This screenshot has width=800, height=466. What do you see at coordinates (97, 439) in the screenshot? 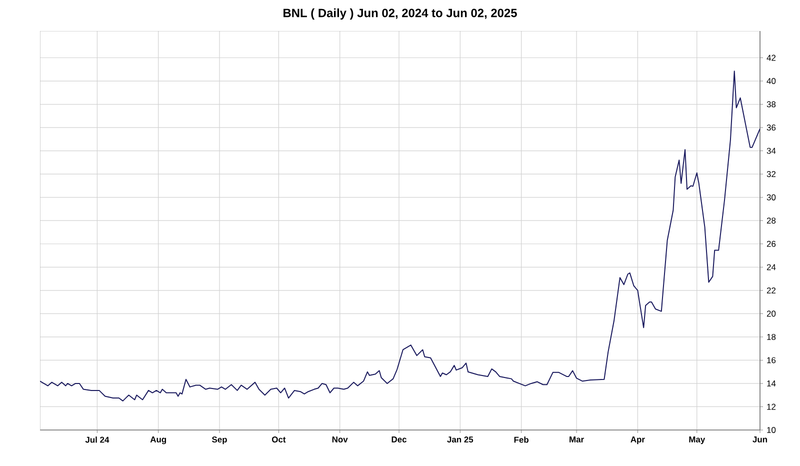
I see `x-tick-label: Jul 24` at bounding box center [97, 439].